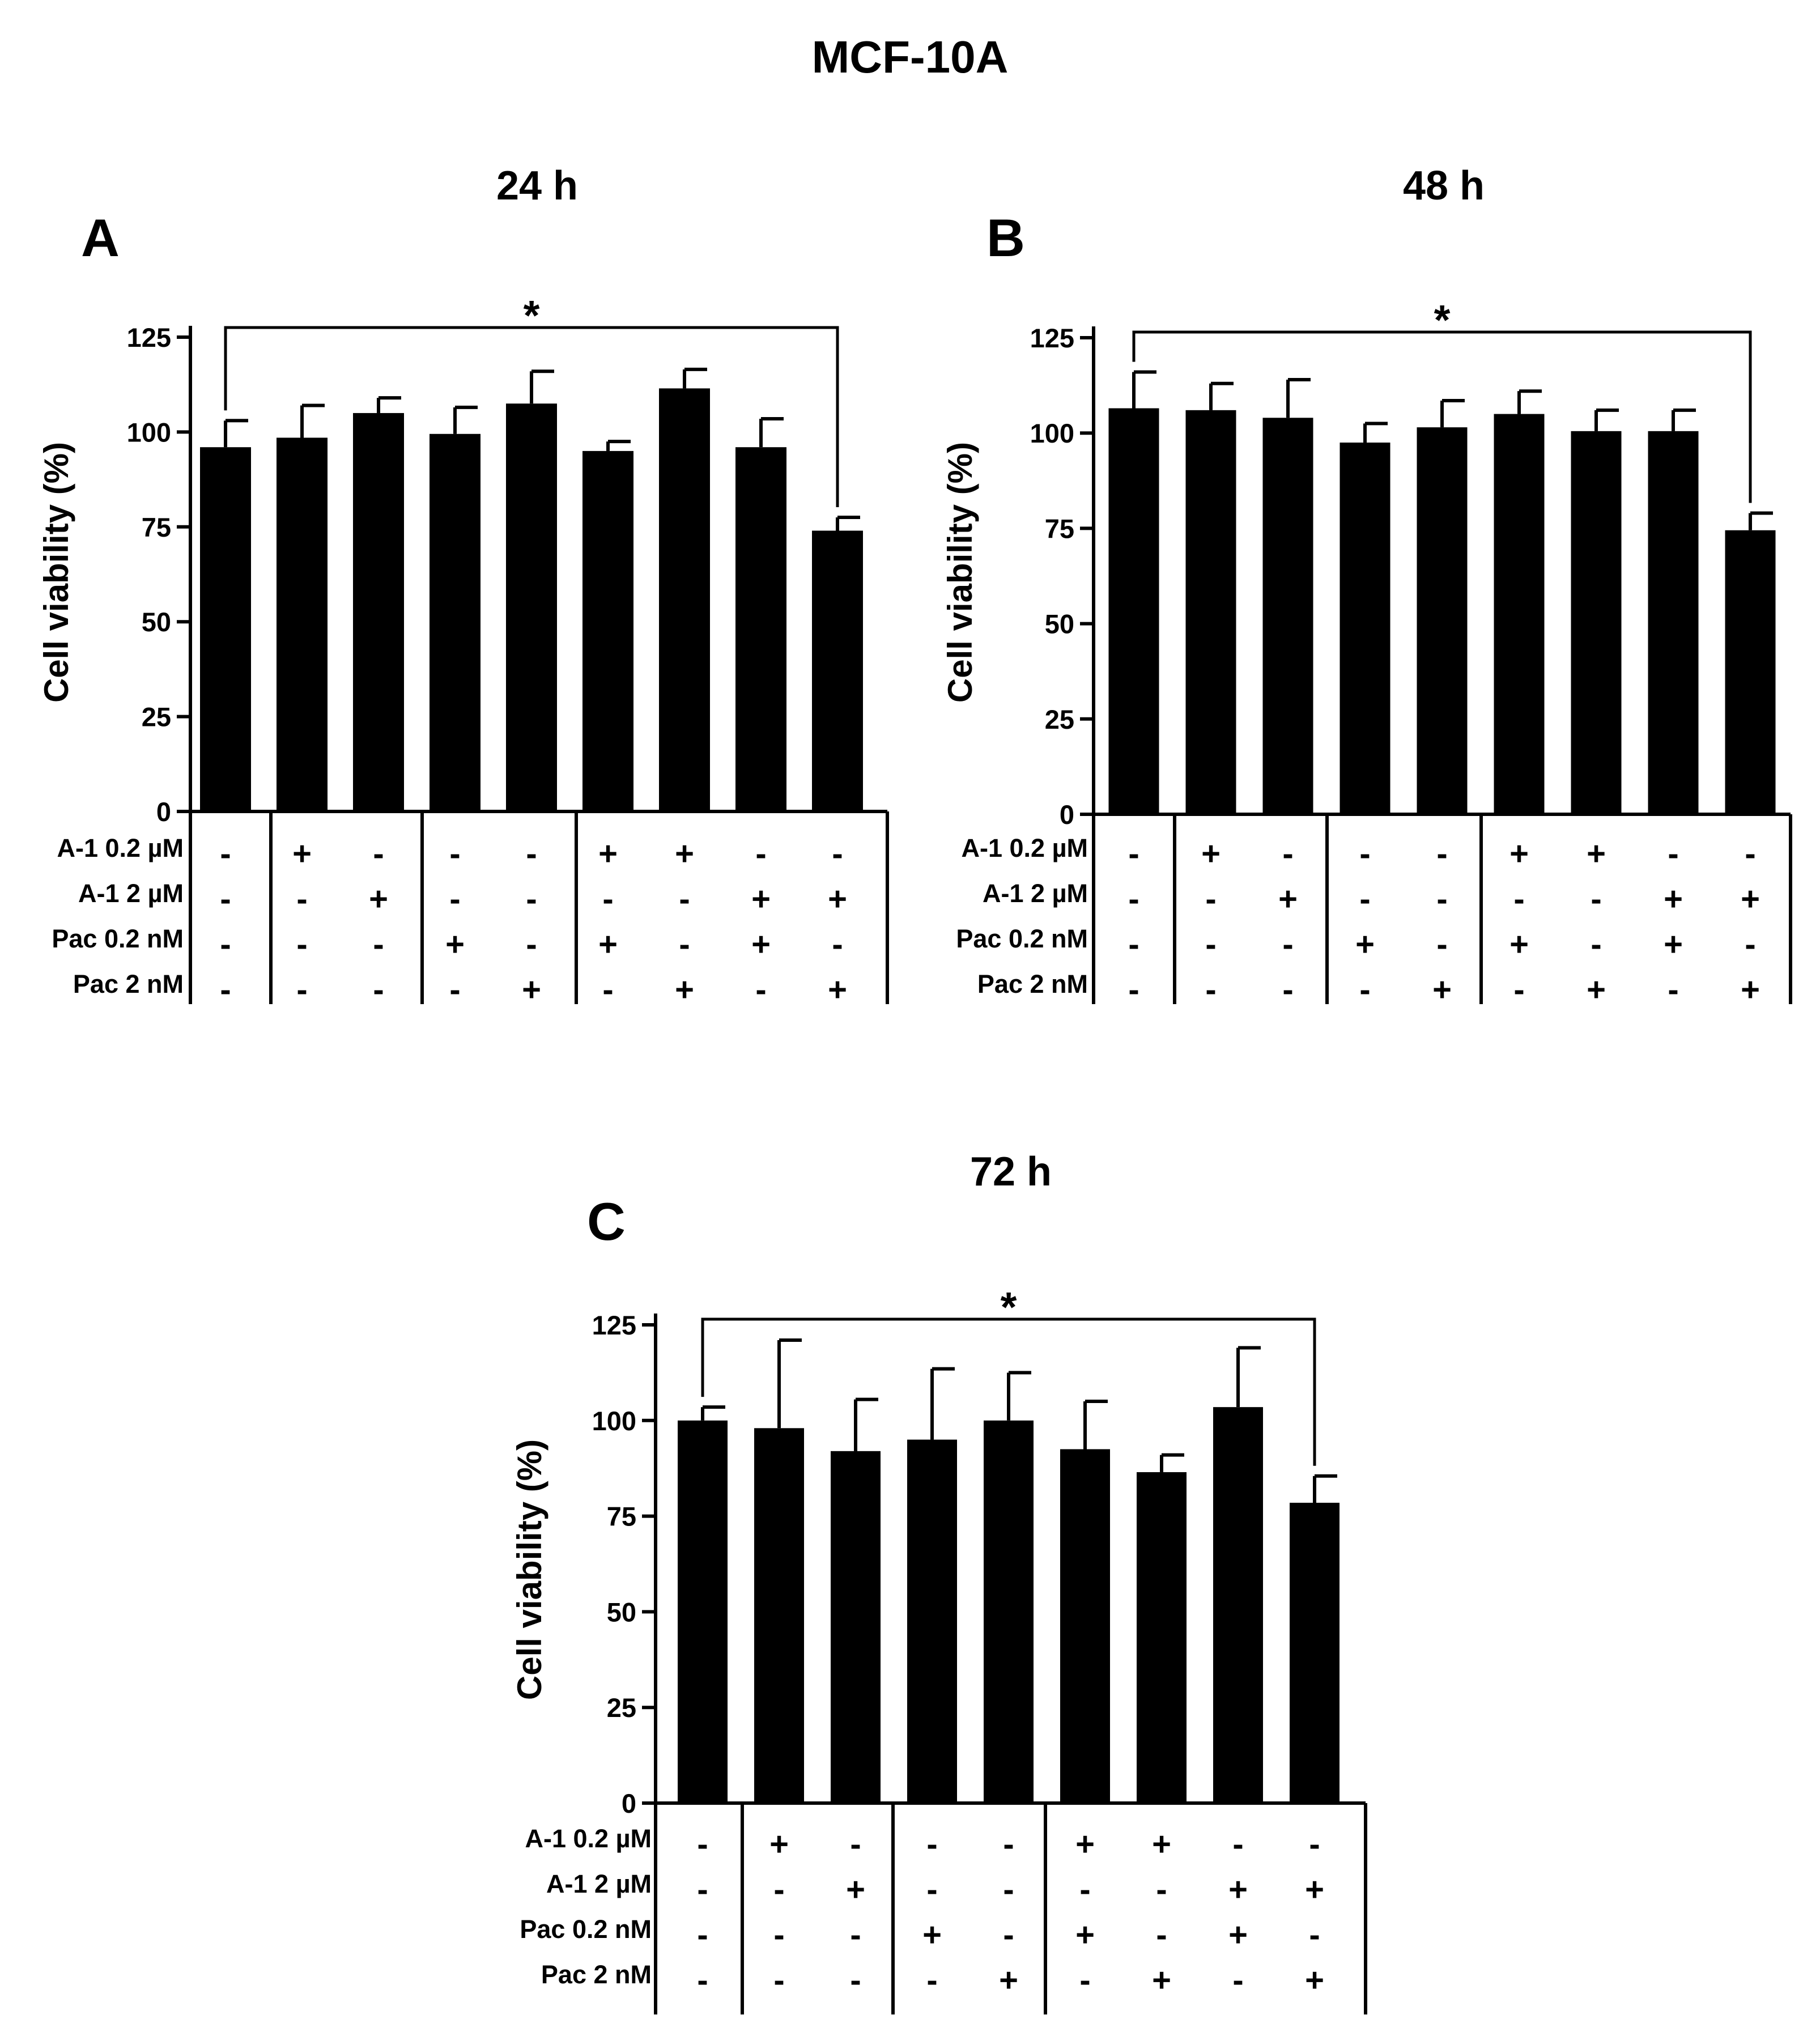 This screenshot has height=2019, width=1820. I want to click on panel-title: 48 h, so click(1444, 186).